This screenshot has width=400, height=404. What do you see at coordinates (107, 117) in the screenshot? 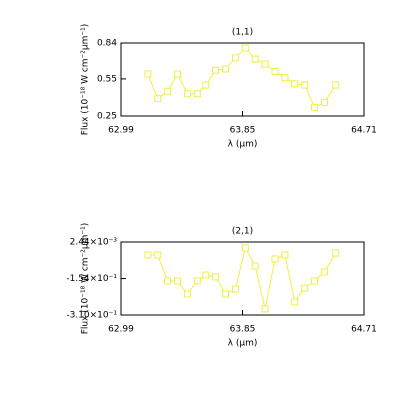
I see `y-tick-label: 0.25` at bounding box center [107, 117].